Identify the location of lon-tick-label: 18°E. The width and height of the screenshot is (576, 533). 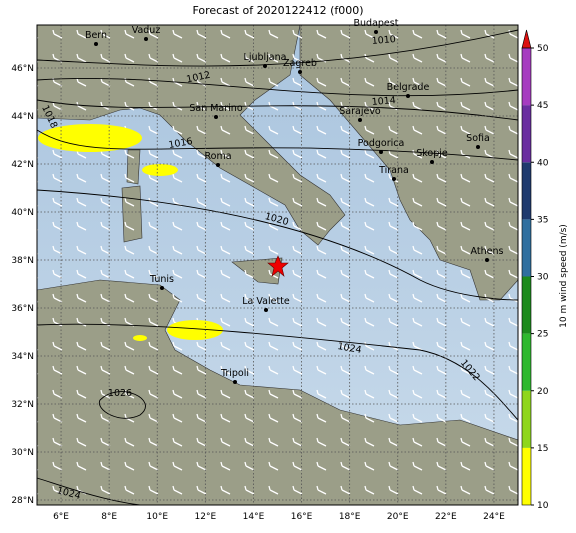
(350, 517).